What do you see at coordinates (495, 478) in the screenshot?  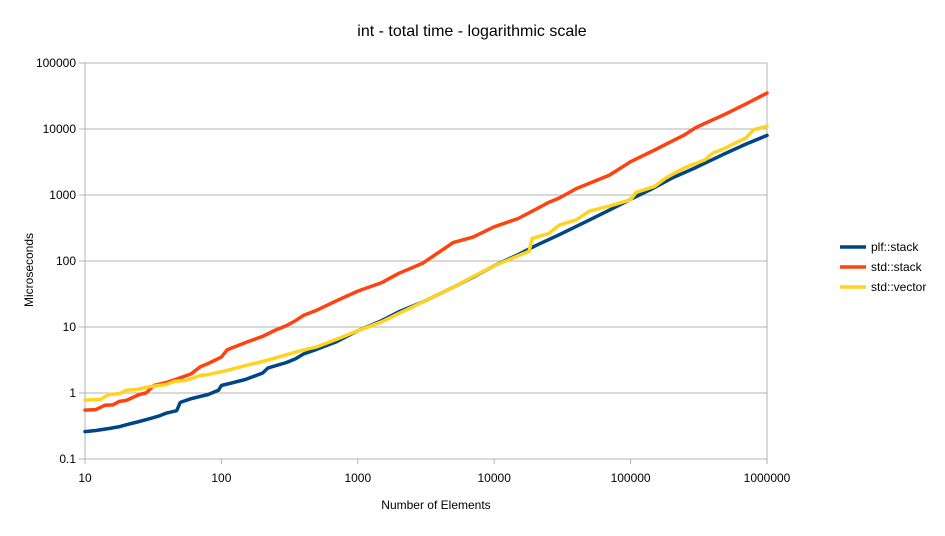 I see `x-tick-label: 10000` at bounding box center [495, 478].